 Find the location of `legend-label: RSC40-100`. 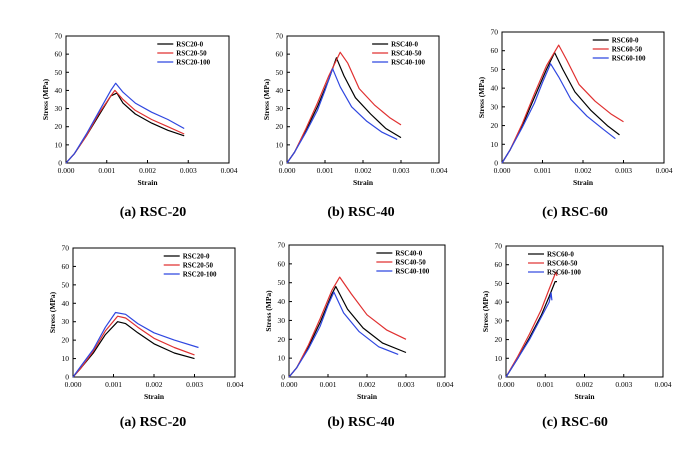

legend-label: RSC40-100 is located at coordinates (408, 63).